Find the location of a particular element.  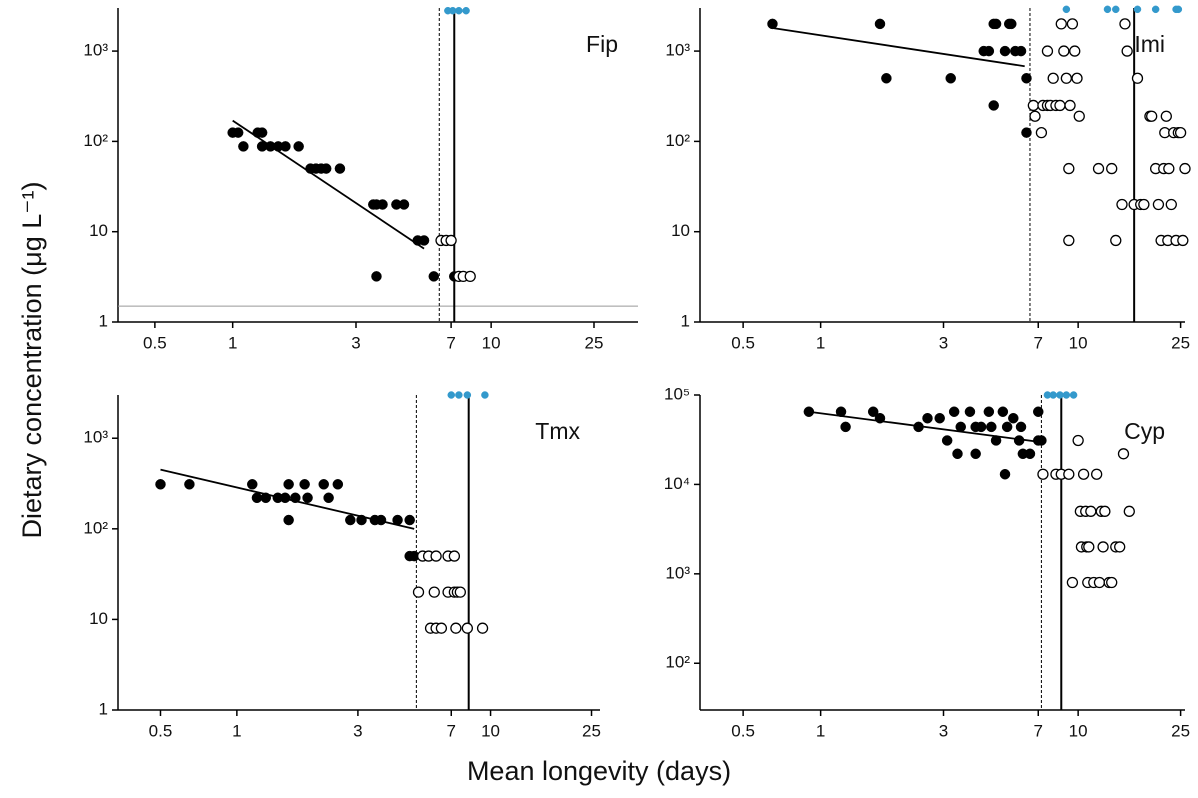

x-tick-label: 3 is located at coordinates (943, 730).